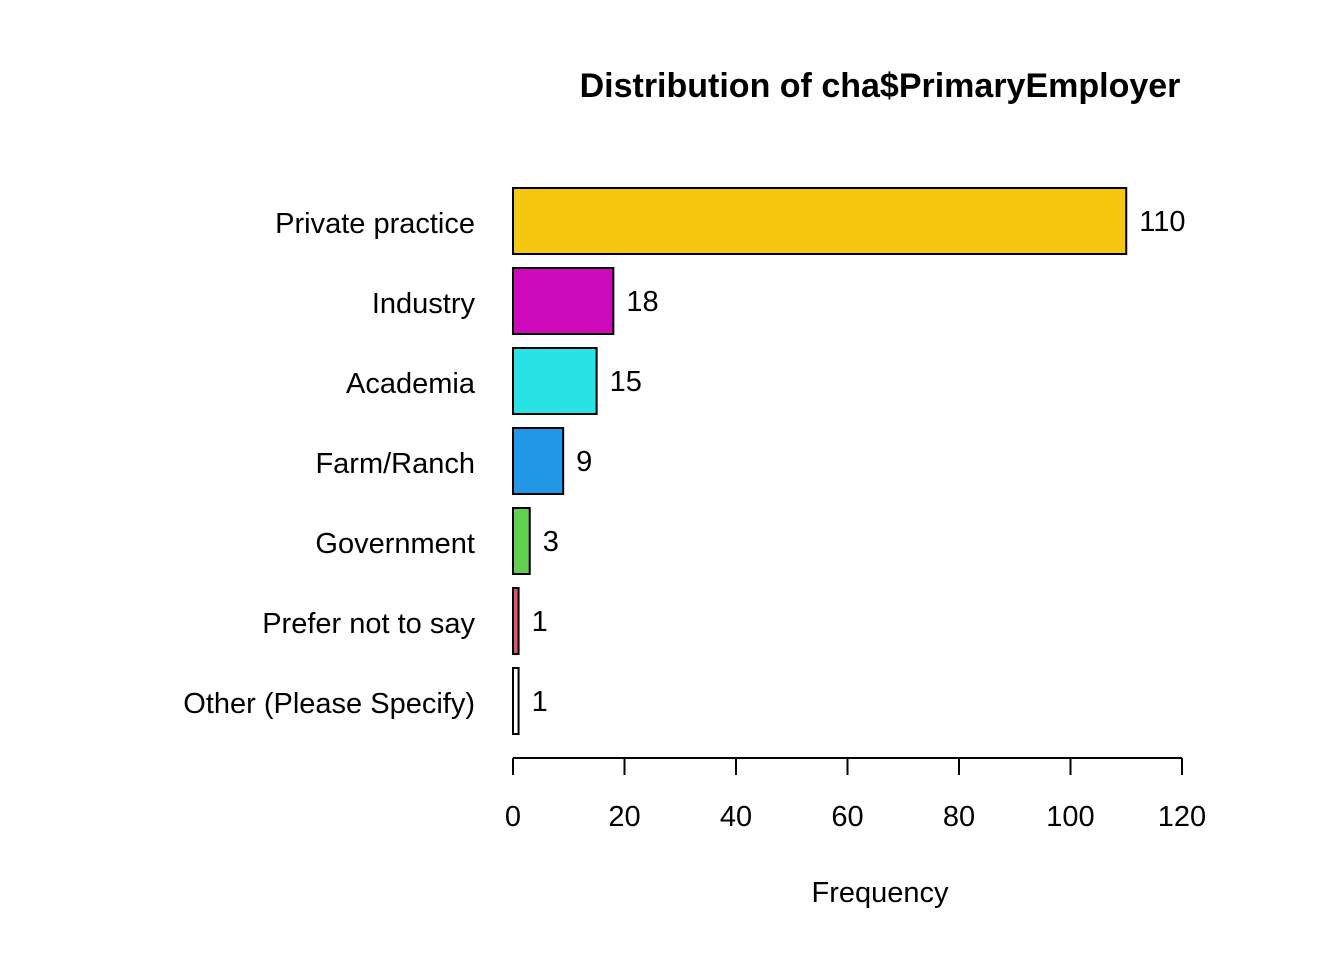 This screenshot has height=960, width=1344. I want to click on x-tick-label: 80, so click(959, 817).